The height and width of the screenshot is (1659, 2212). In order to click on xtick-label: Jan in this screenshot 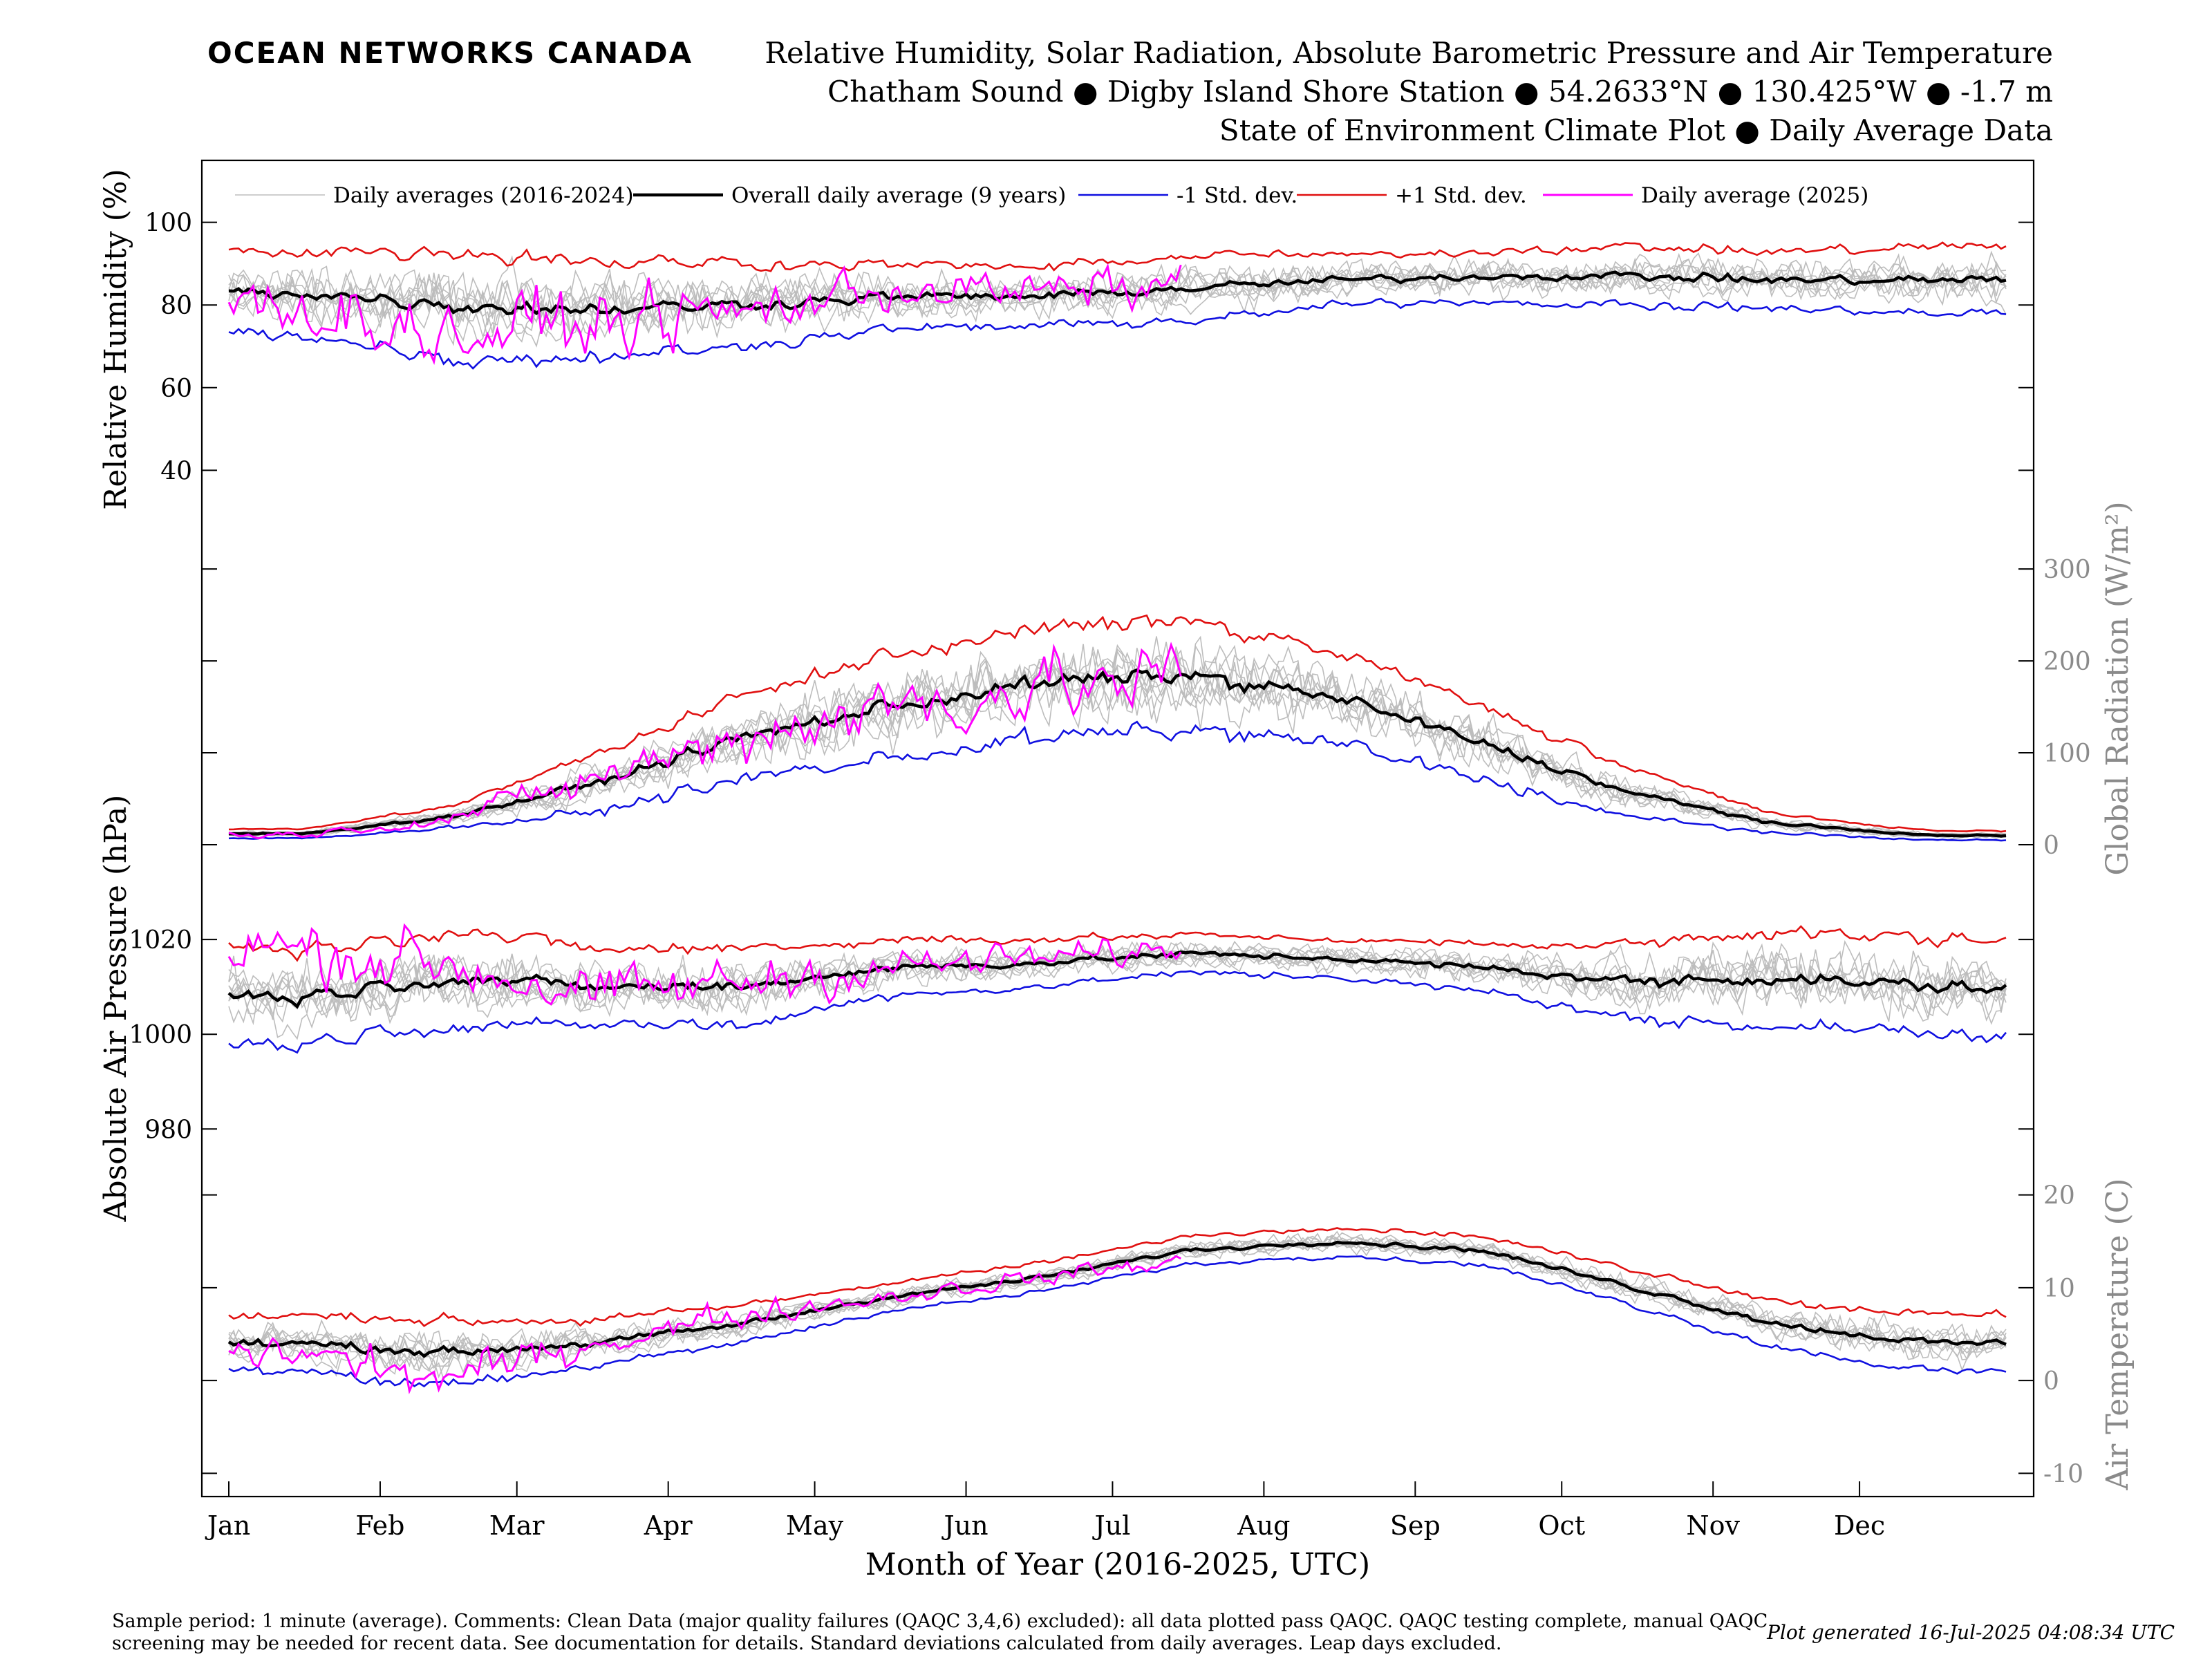, I will do `click(228, 1525)`.